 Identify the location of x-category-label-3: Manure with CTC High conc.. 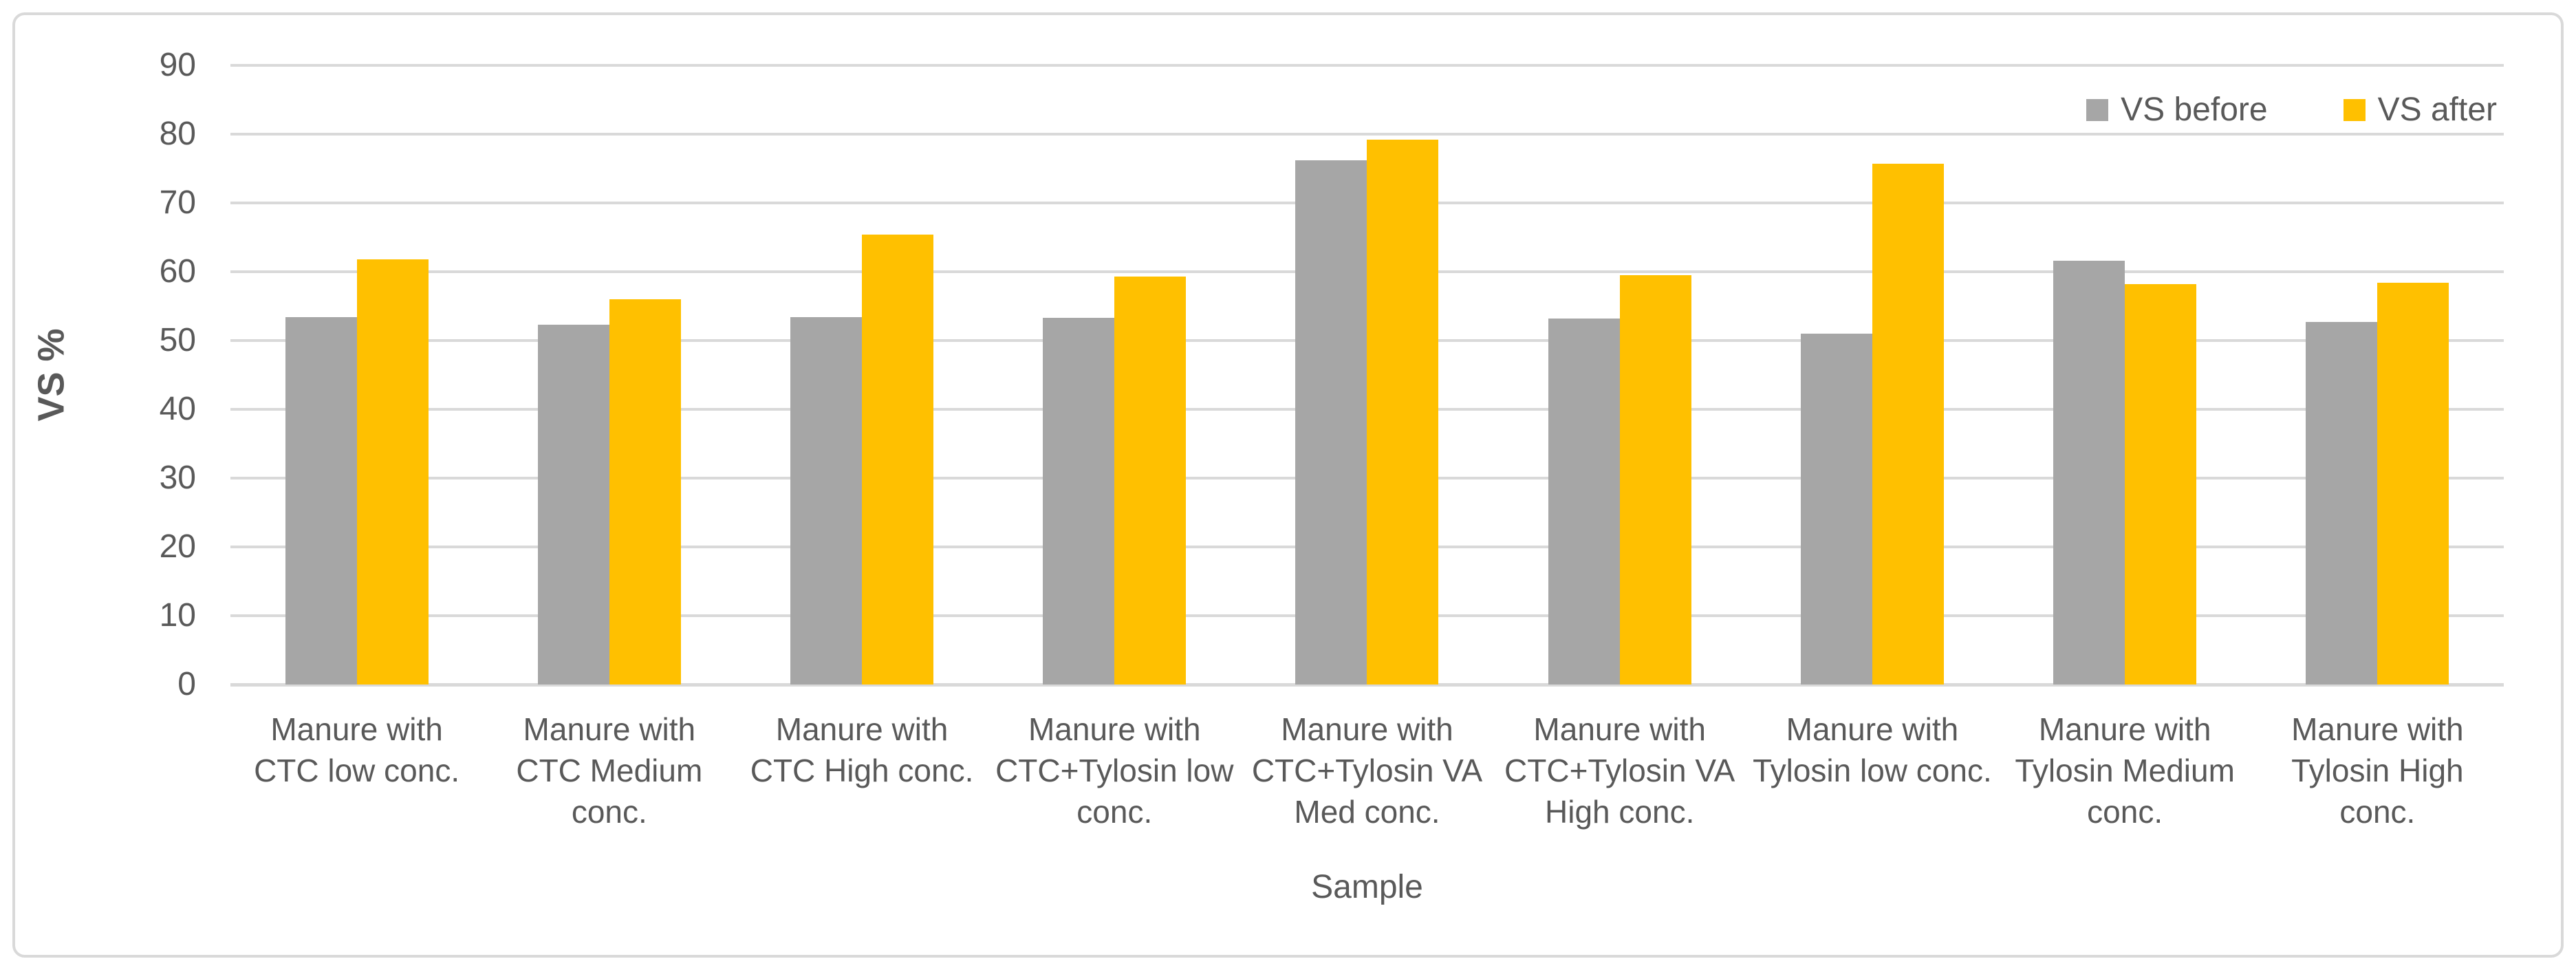
(862, 749).